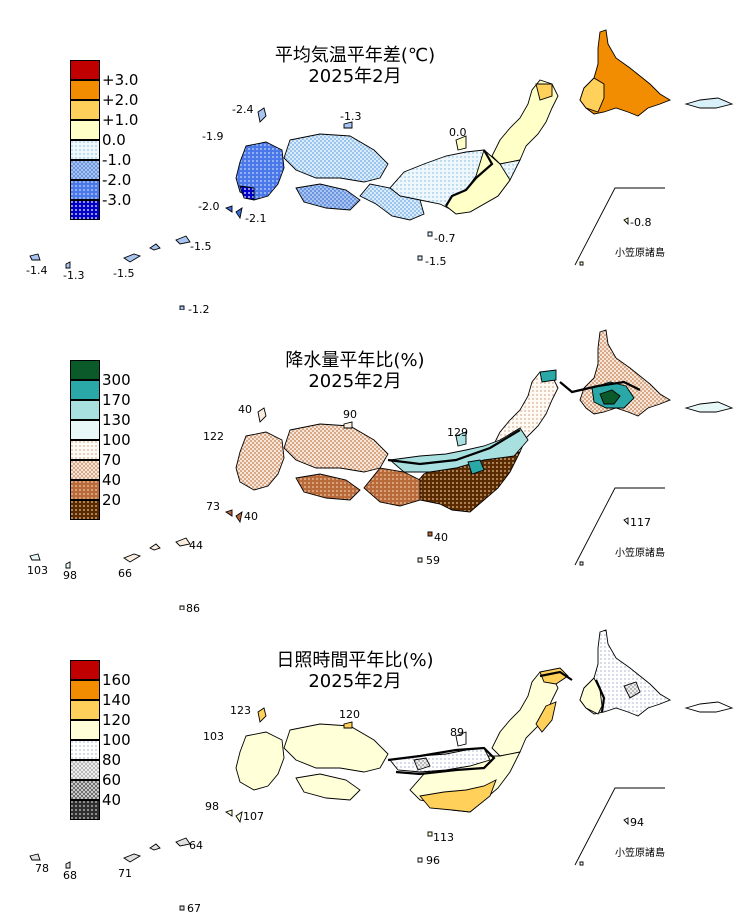 The height and width of the screenshot is (920, 750). Describe the element at coordinates (420, 560) in the screenshot. I see `miyake-island` at that location.